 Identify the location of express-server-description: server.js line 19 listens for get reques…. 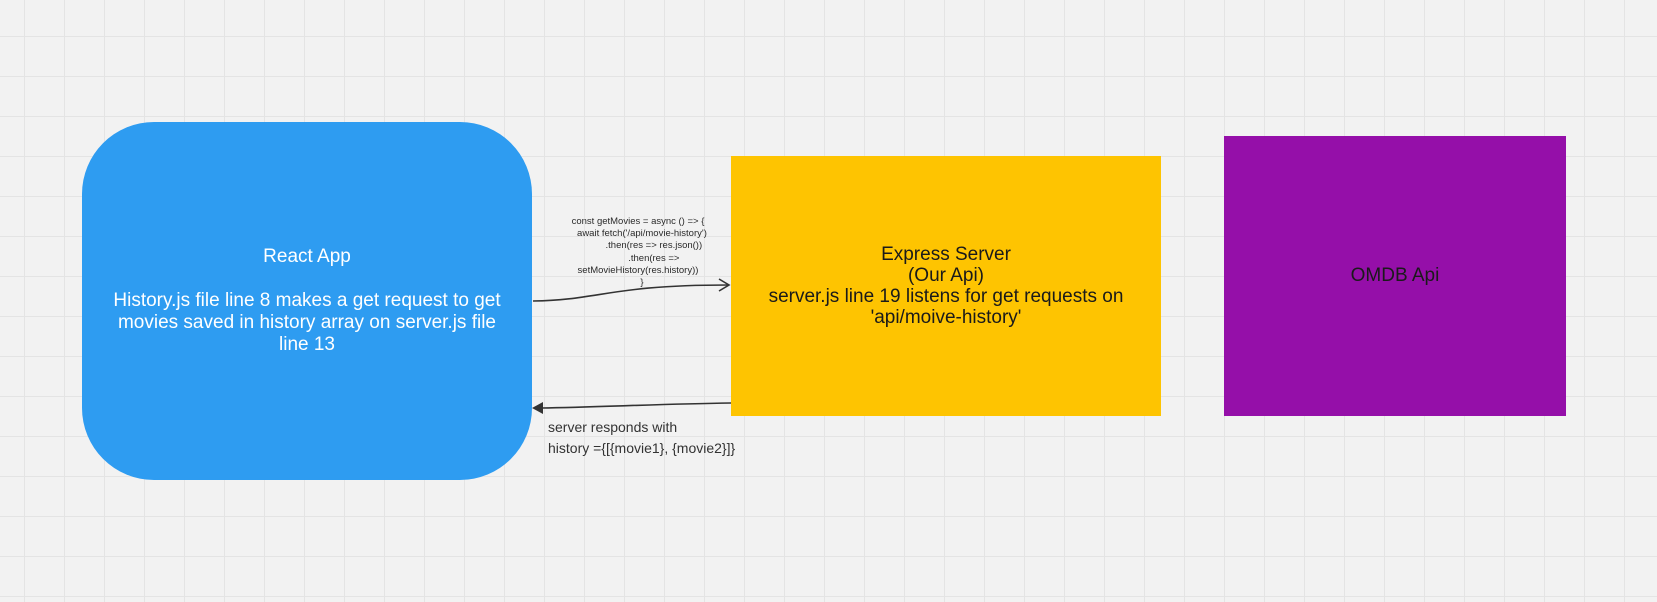
(946, 307).